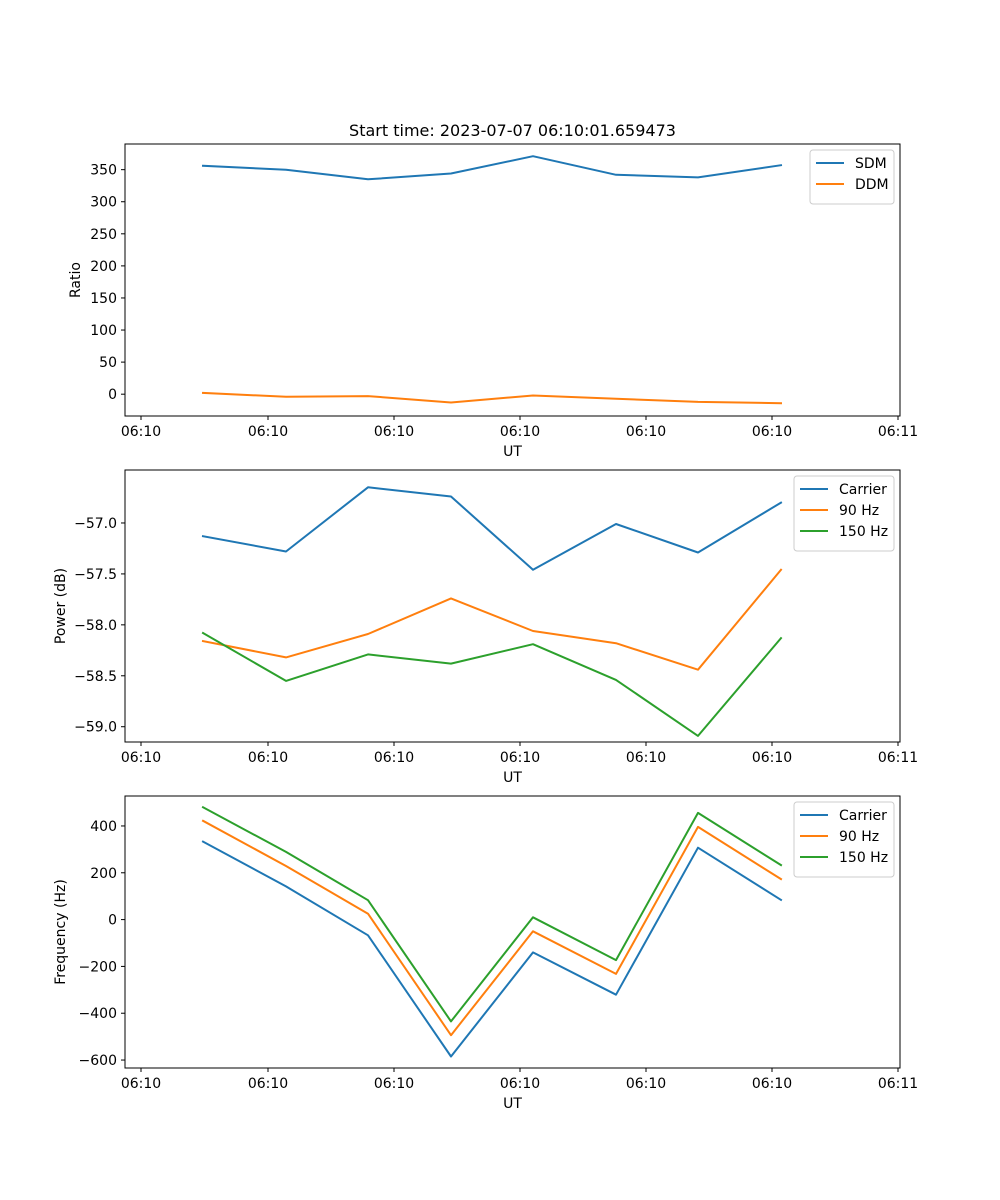  What do you see at coordinates (98, 1061) in the screenshot?
I see `y-tick-label: −600` at bounding box center [98, 1061].